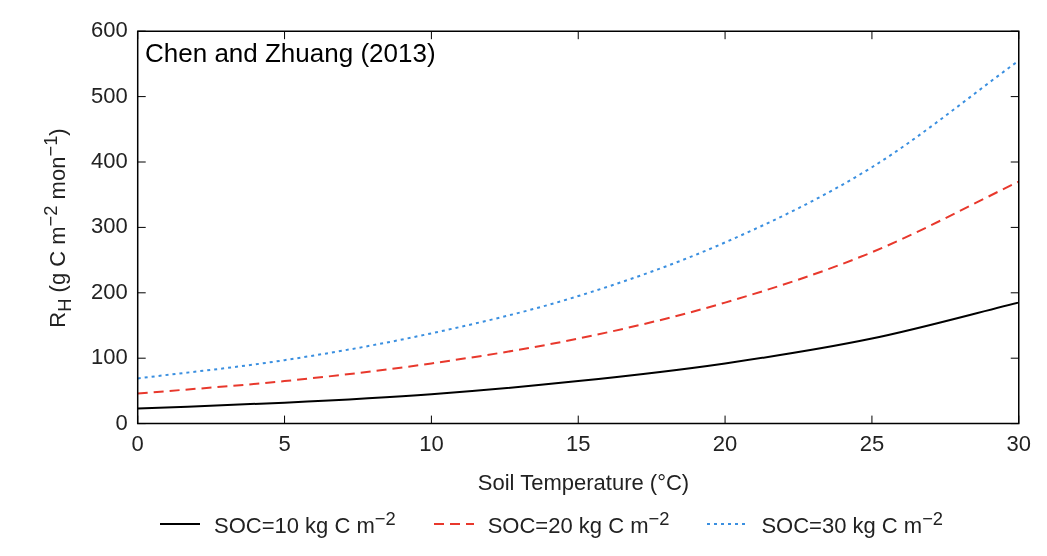 This screenshot has width=1047, height=556. What do you see at coordinates (109, 291) in the screenshot?
I see `y-tick-label: 200` at bounding box center [109, 291].